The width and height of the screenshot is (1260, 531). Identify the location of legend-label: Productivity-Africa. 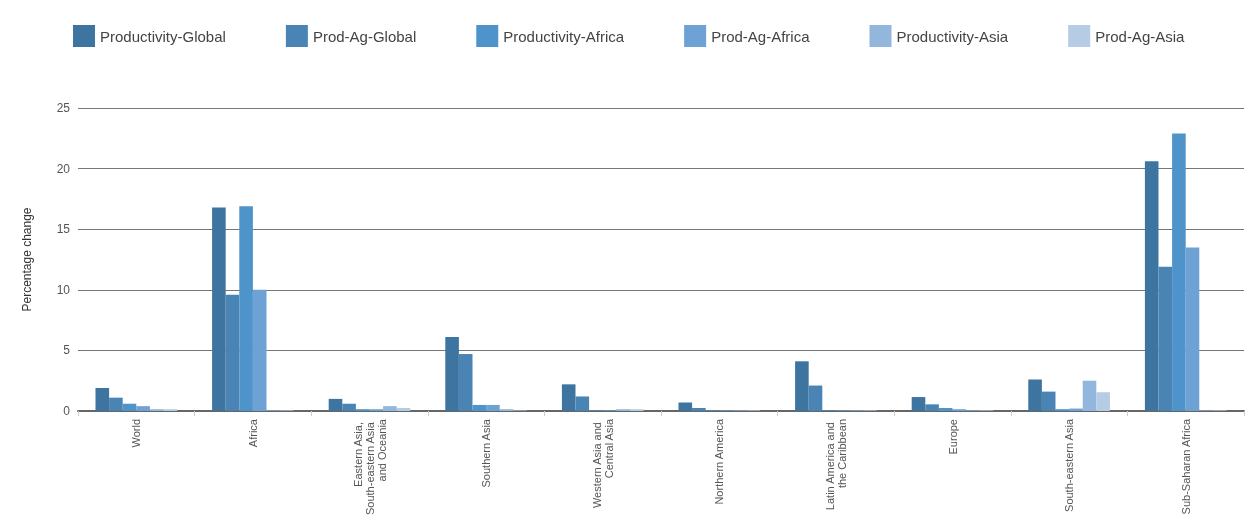
(564, 36).